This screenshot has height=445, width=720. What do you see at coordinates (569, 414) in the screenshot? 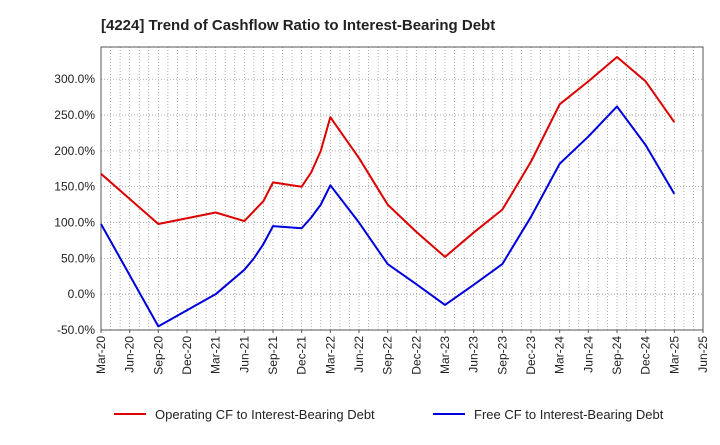
I see `legend-label-2: Free CF to Interest-Bearing Debt` at bounding box center [569, 414].